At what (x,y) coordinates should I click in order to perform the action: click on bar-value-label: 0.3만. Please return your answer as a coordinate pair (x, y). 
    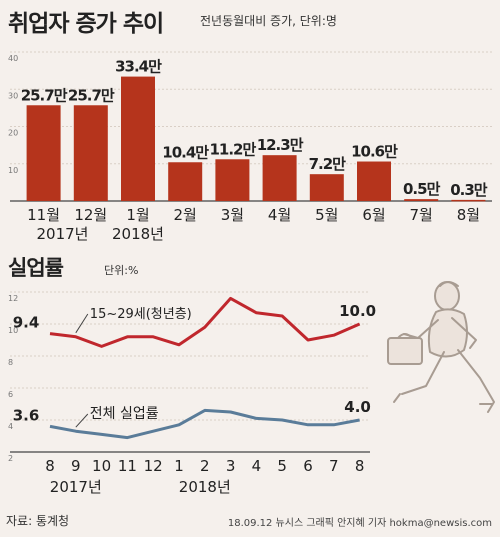
    Looking at the image, I should click on (469, 190).